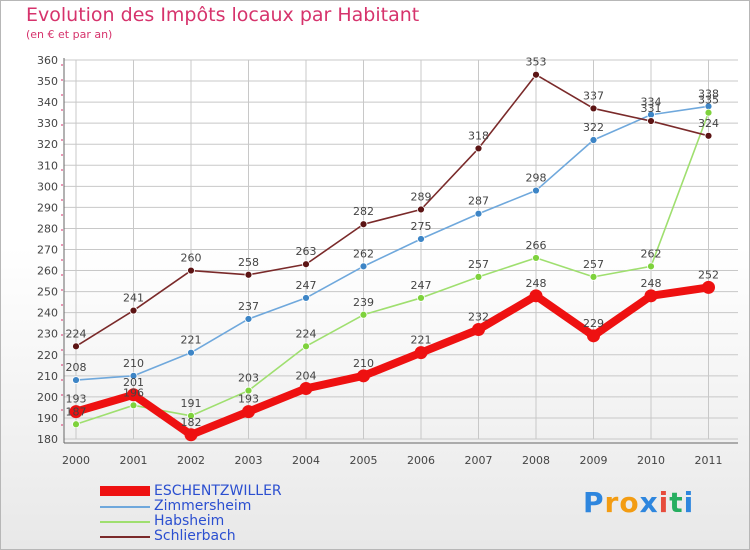 The width and height of the screenshot is (750, 550). I want to click on proxiti-logo: Proxiti, so click(638, 502).